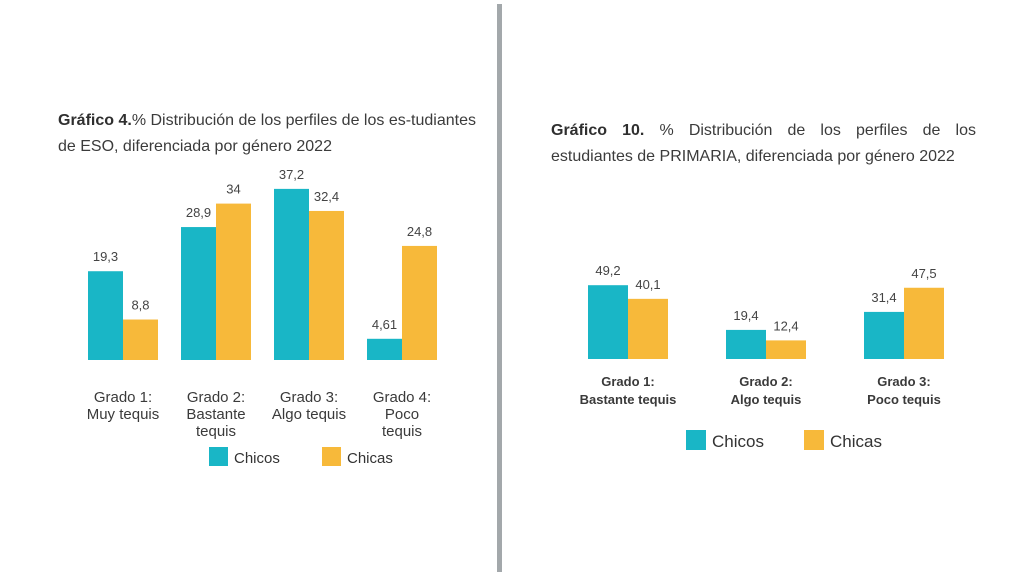 The height and width of the screenshot is (576, 1024). I want to click on eso-category-label-2-line-2: Bastante, so click(215, 414).